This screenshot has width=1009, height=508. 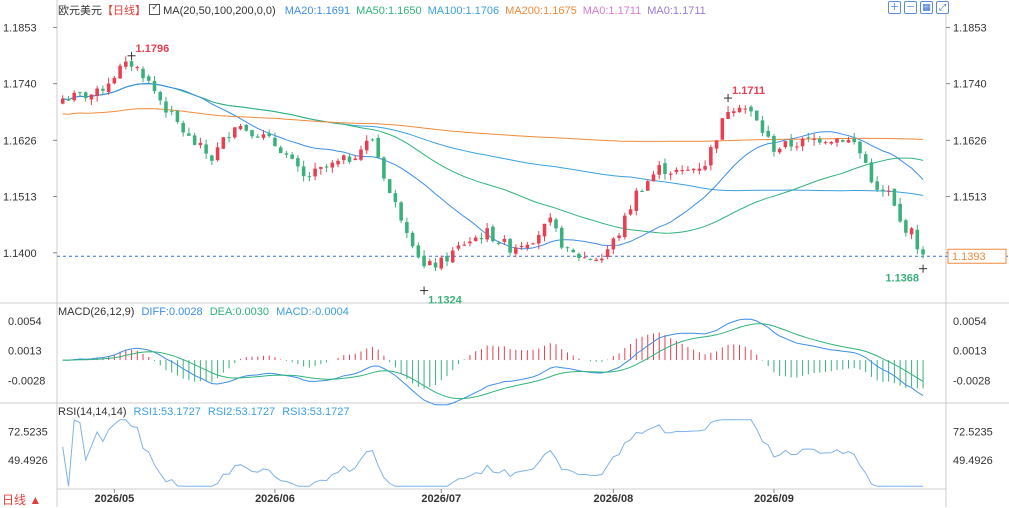 I want to click on ma-value-5: MA0:1.1711, so click(x=676, y=11).